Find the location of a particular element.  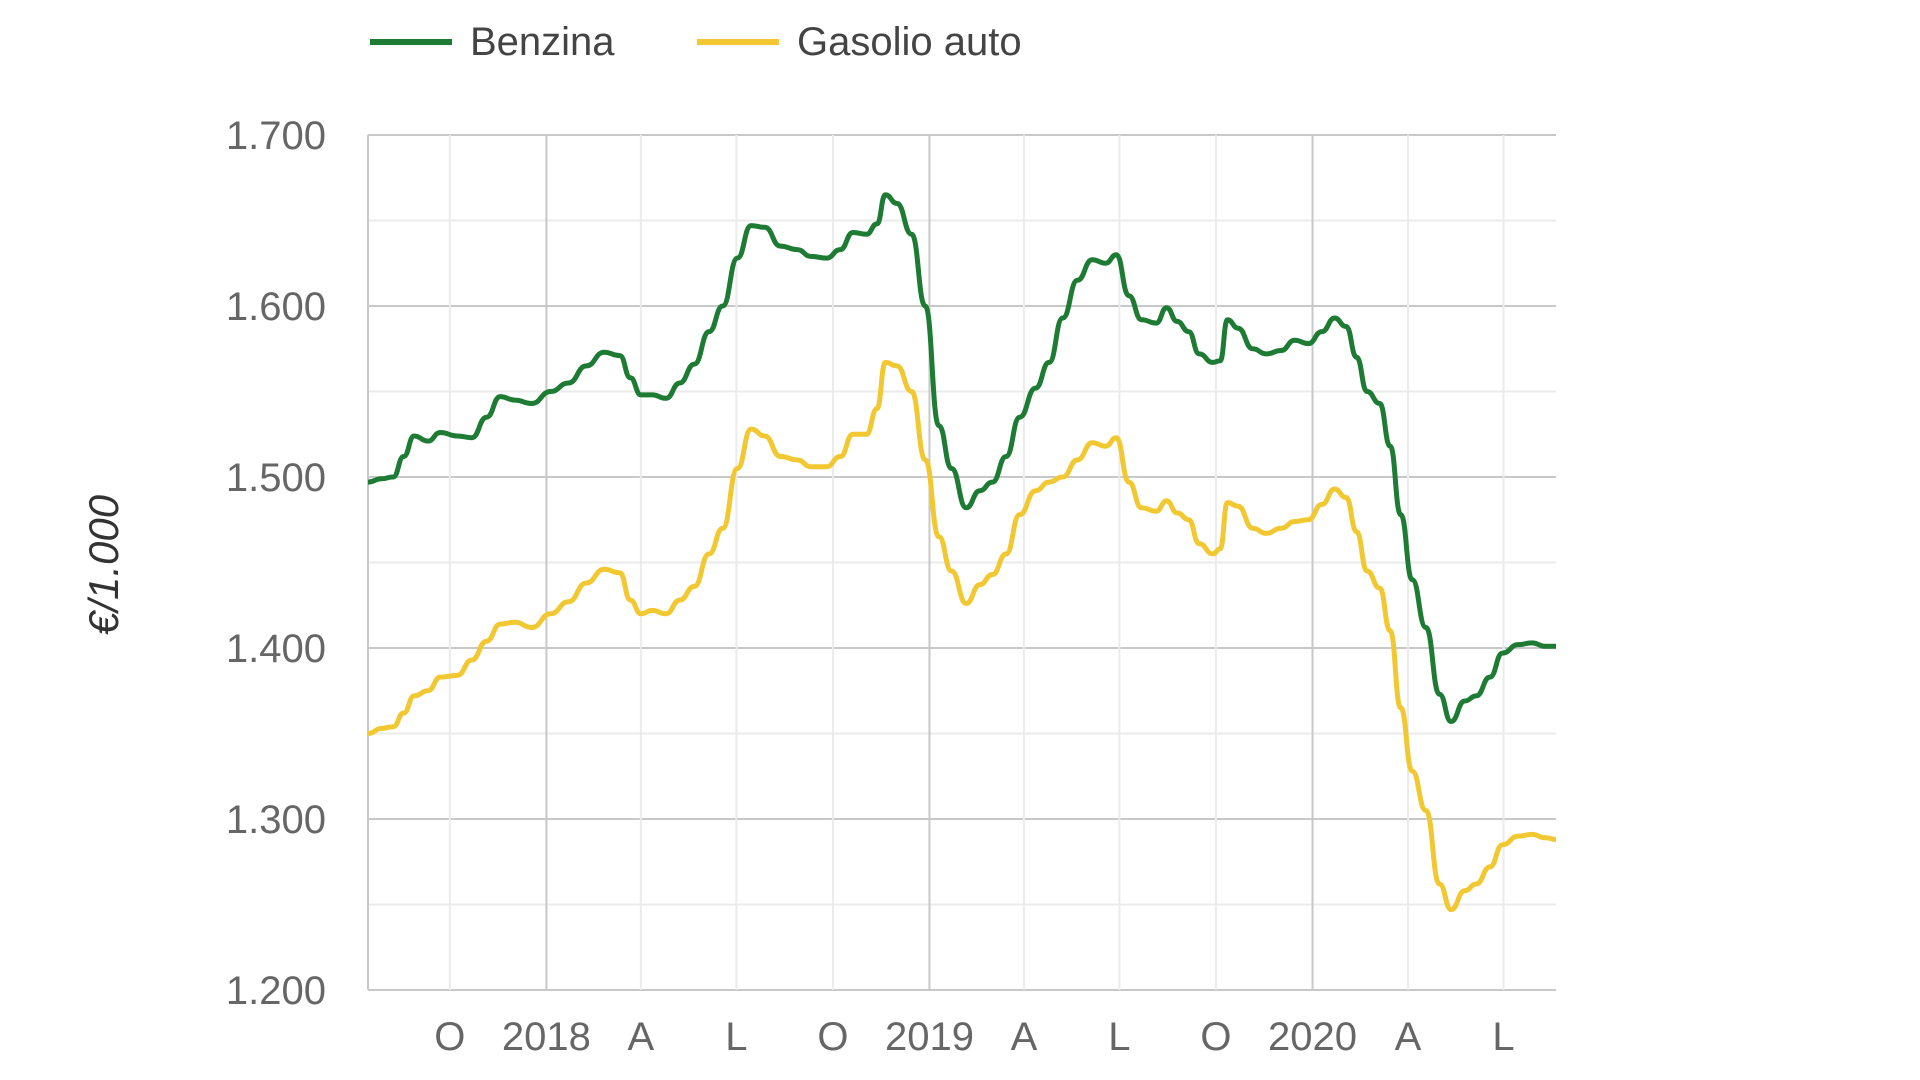

y-tick-label: 1.400 is located at coordinates (276, 649).